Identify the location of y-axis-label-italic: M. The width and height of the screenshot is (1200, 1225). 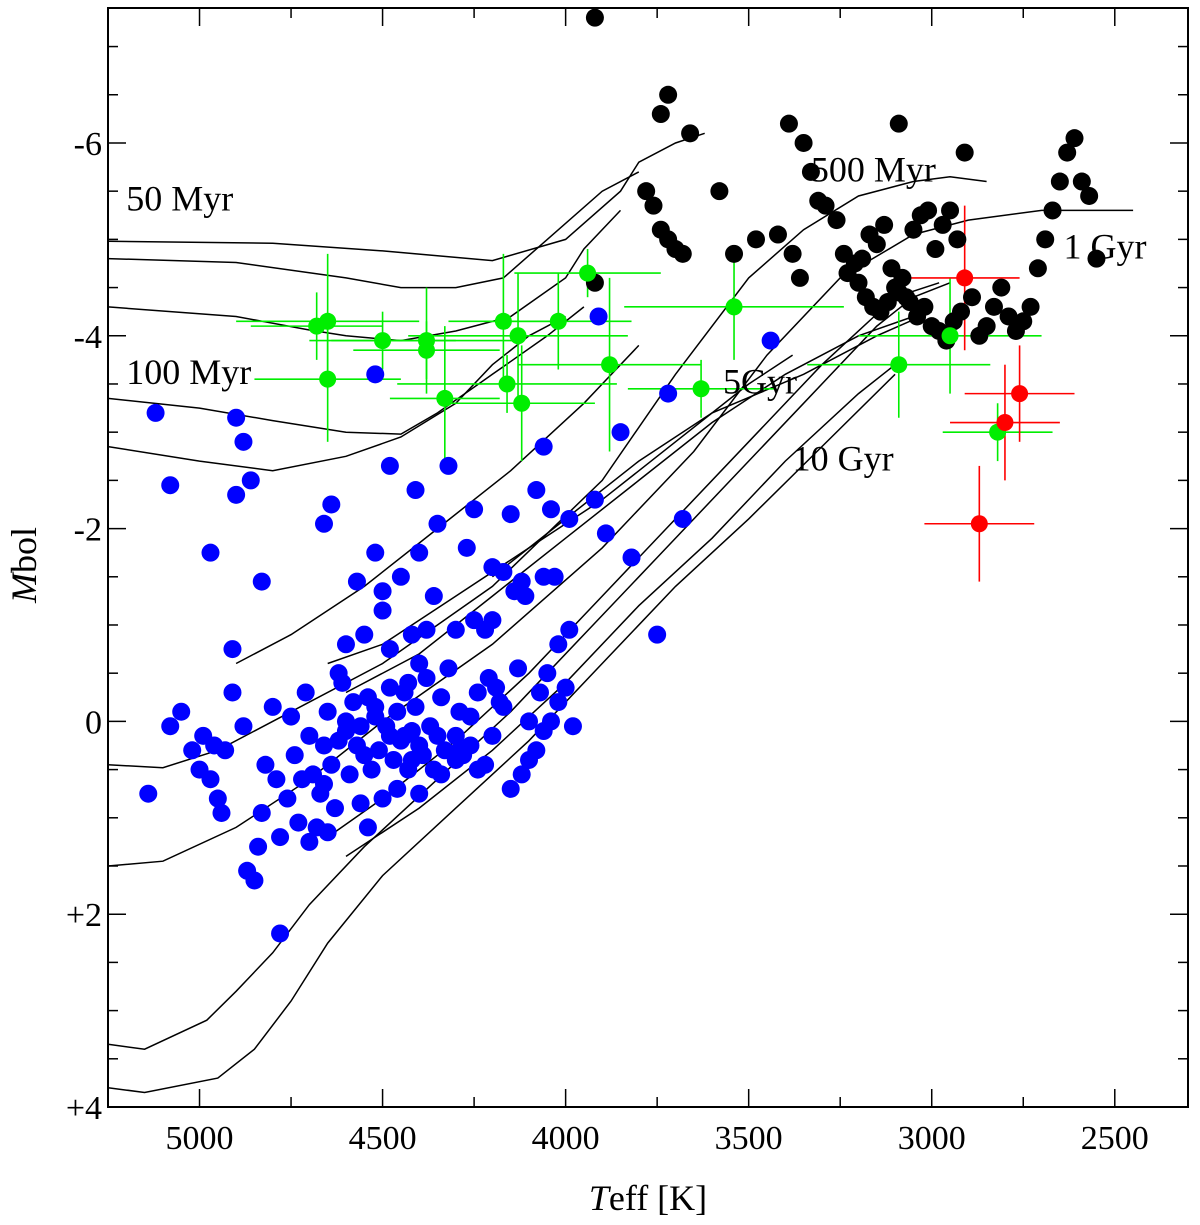
(24, 587).